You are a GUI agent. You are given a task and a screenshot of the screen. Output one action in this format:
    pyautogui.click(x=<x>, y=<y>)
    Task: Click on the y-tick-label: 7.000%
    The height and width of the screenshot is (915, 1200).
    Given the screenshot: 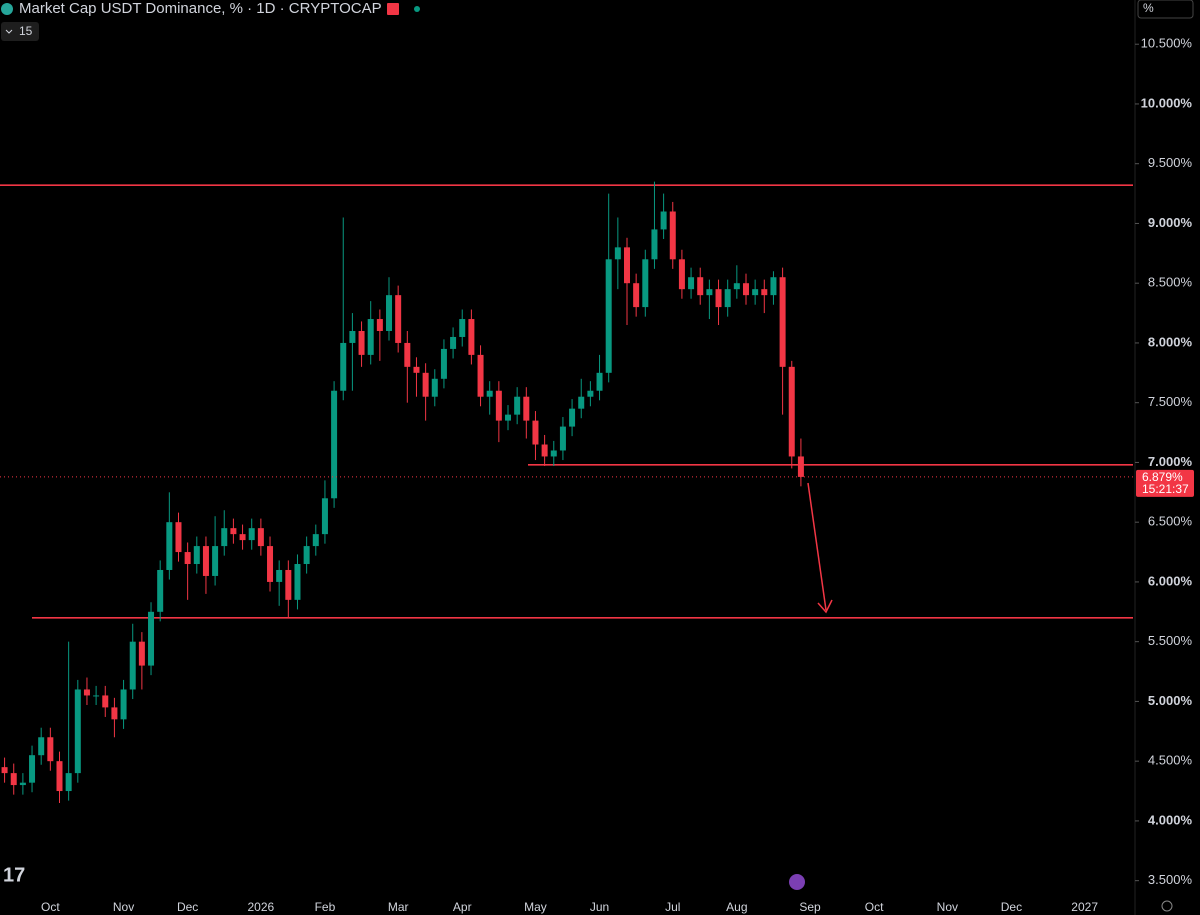 What is the action you would take?
    pyautogui.click(x=1170, y=461)
    